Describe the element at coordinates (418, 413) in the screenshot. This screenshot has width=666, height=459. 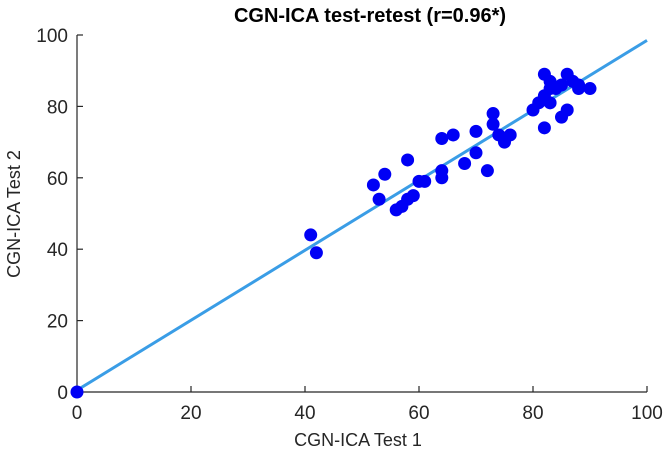
I see `x-tick-label: 60` at that location.